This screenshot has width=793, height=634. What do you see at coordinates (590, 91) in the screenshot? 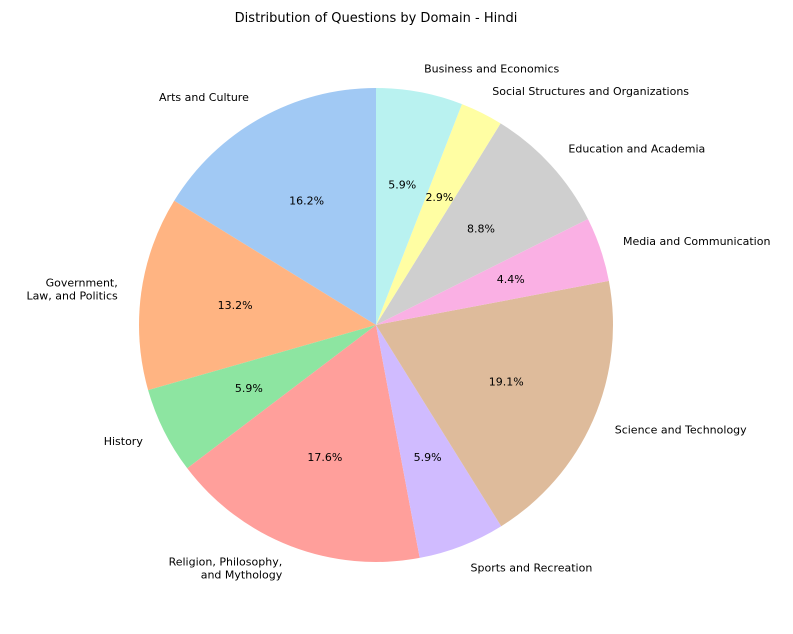
I see `category-label-social-structures-and-organizations: Social Structures and Organizations` at bounding box center [590, 91].